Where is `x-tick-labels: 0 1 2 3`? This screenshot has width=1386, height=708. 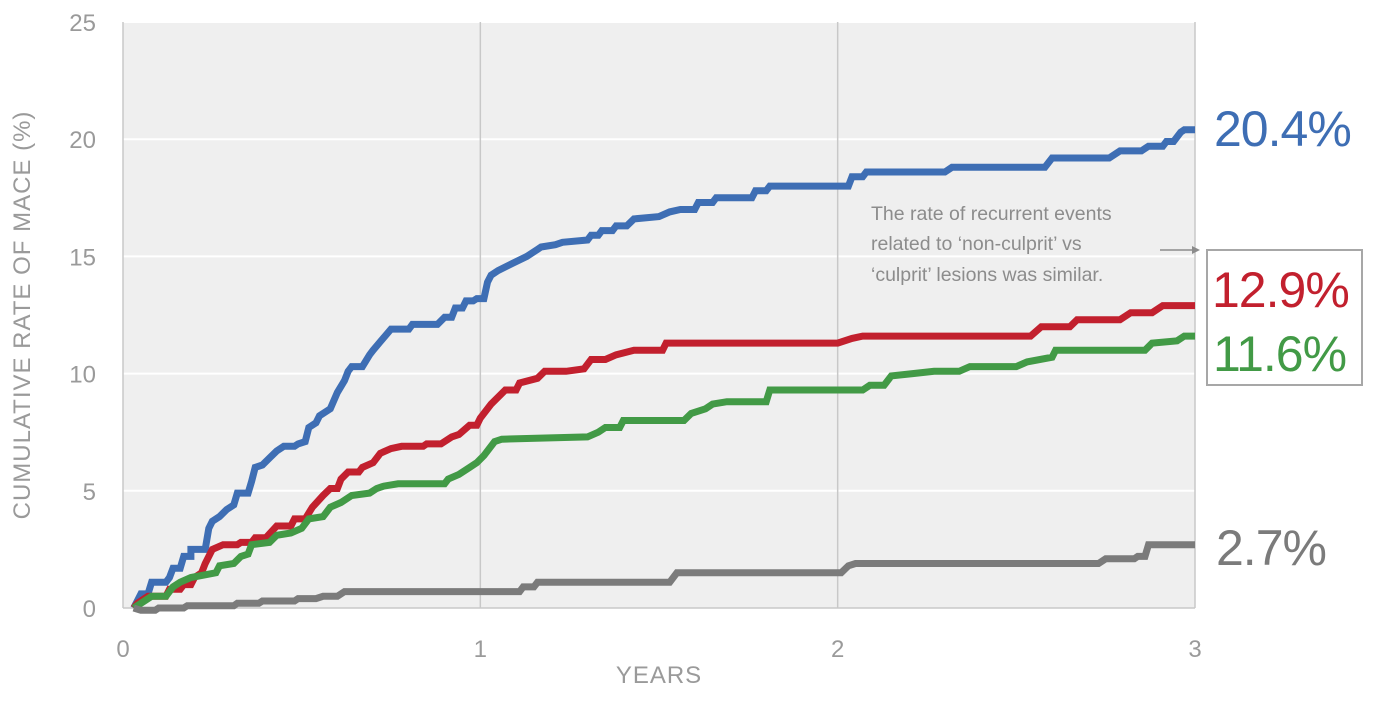 x-tick-labels: 0 1 2 3 is located at coordinates (658, 649).